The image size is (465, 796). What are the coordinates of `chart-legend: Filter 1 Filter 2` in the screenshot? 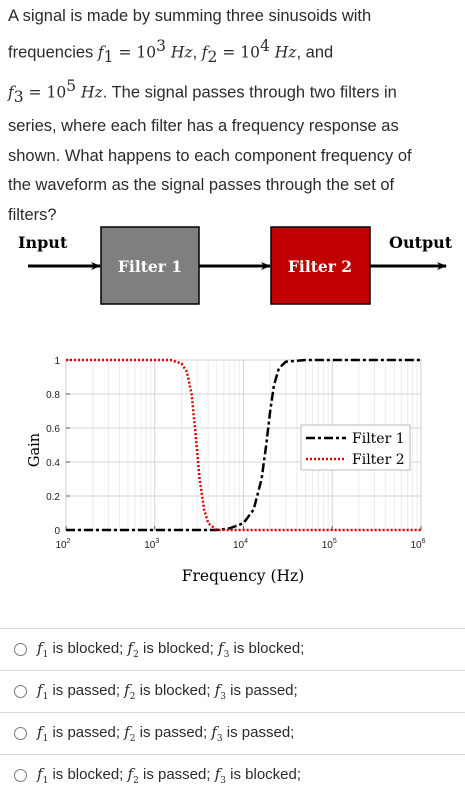 It's located at (355, 447).